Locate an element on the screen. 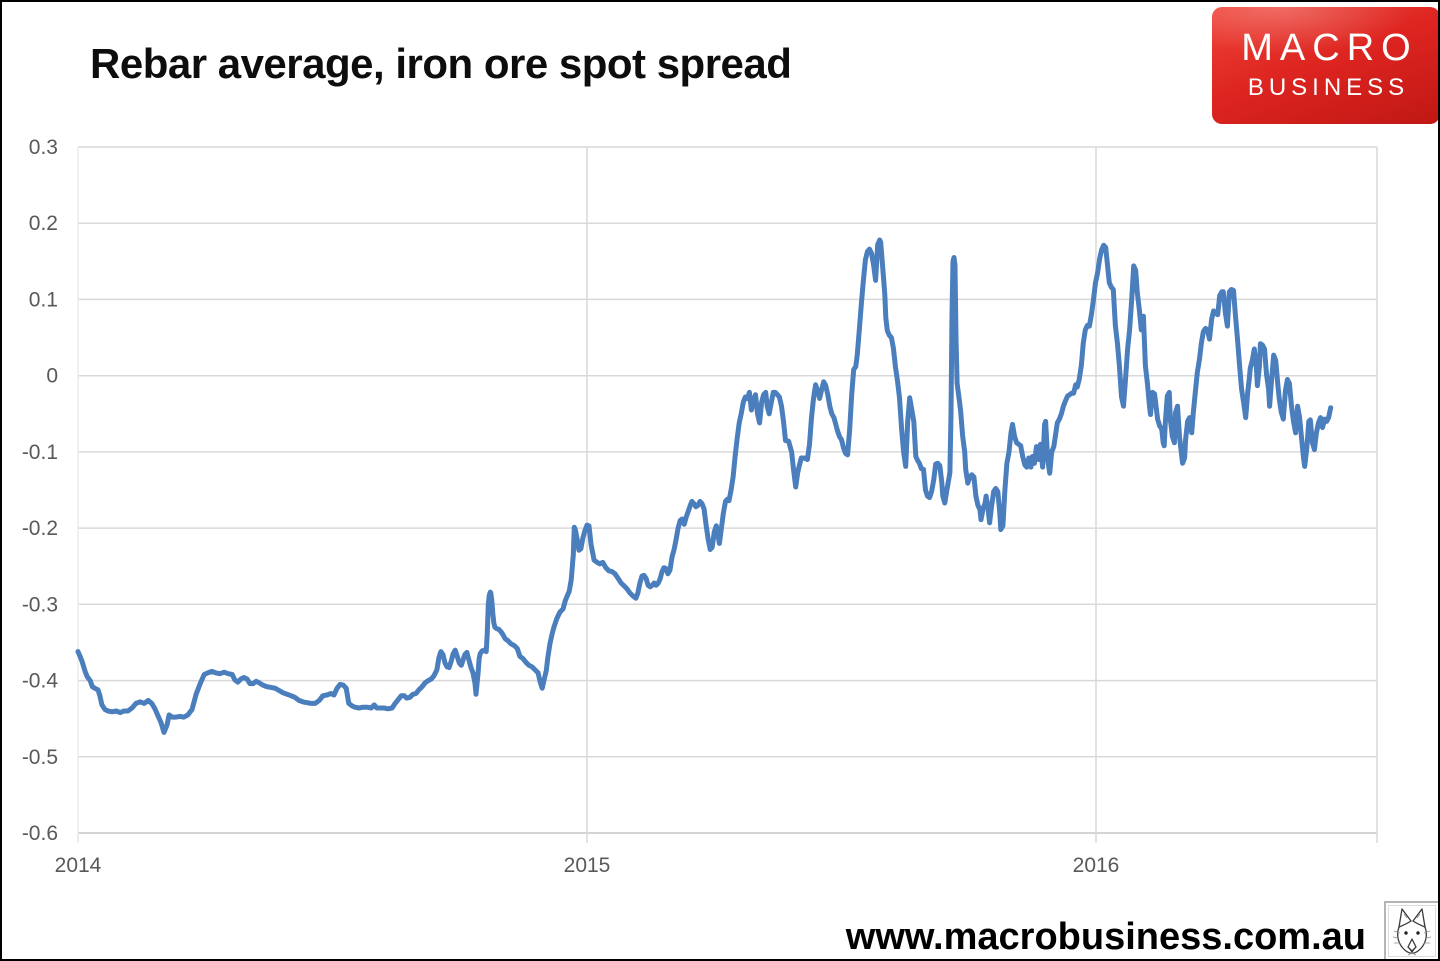 The width and height of the screenshot is (1440, 961). macrobusiness-logo: MACRO BUSINESS is located at coordinates (1325, 65).